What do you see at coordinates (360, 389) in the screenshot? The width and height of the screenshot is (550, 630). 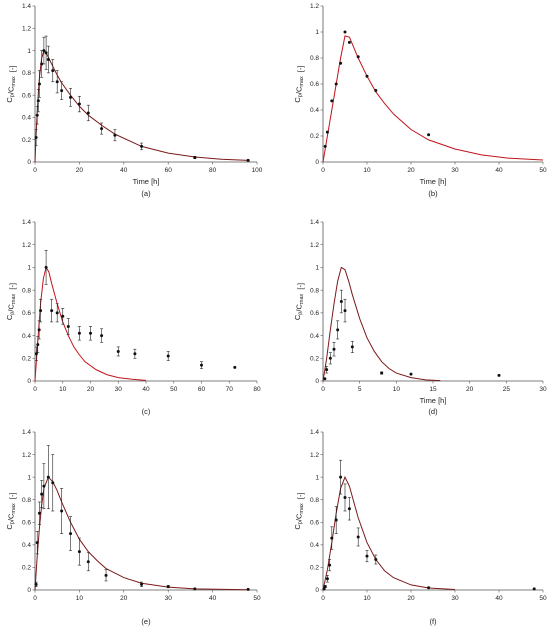 I see `x-tick-label: 5` at bounding box center [360, 389].